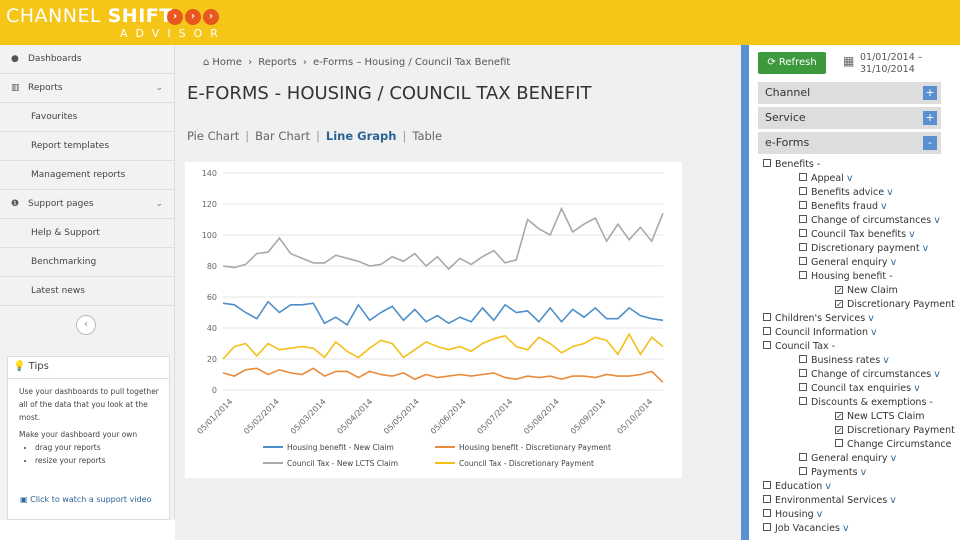 The image size is (960, 540). Describe the element at coordinates (820, 333) in the screenshot. I see `tree-item: Council Information v` at that location.